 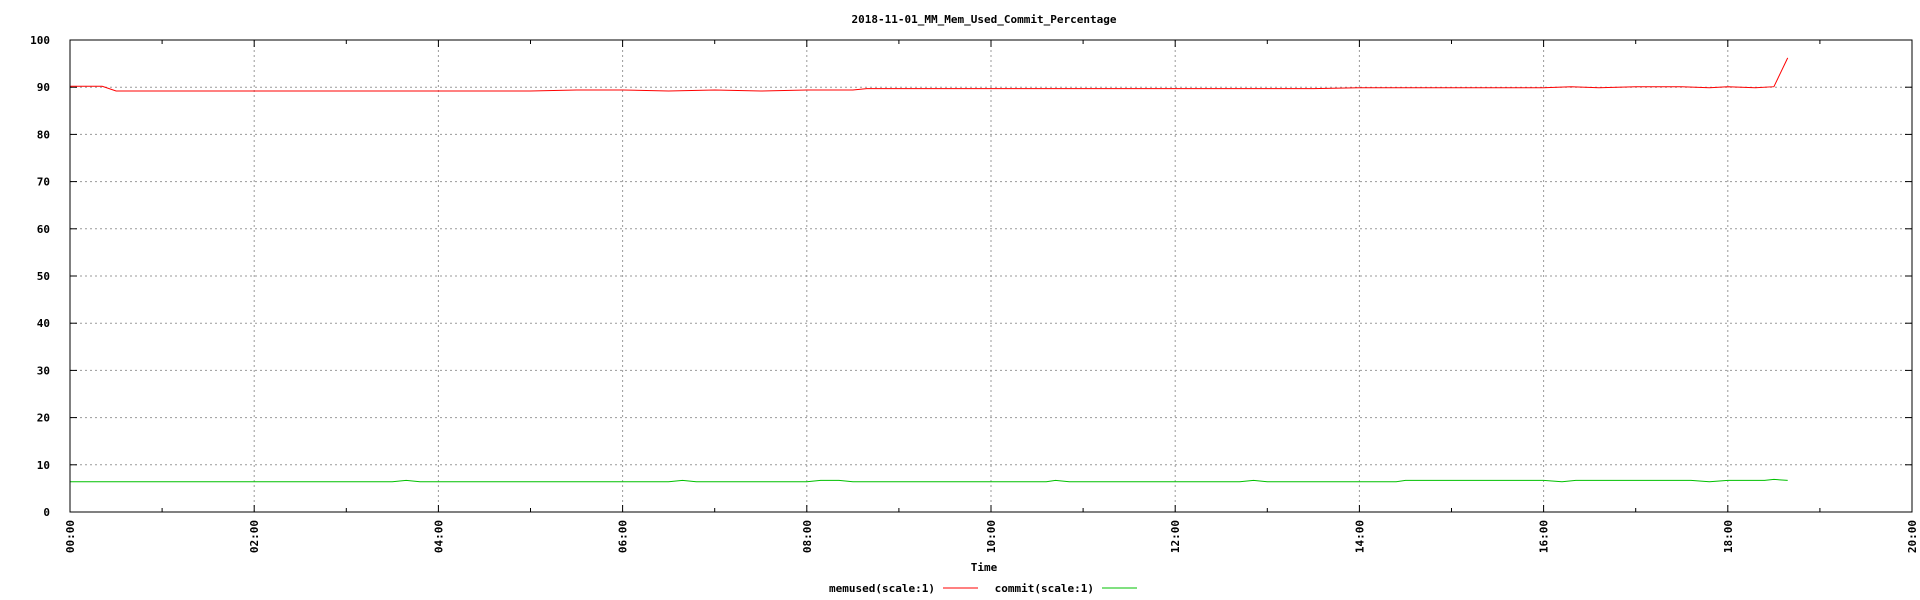 I want to click on x-tick-label: 20:00, so click(x=1912, y=536).